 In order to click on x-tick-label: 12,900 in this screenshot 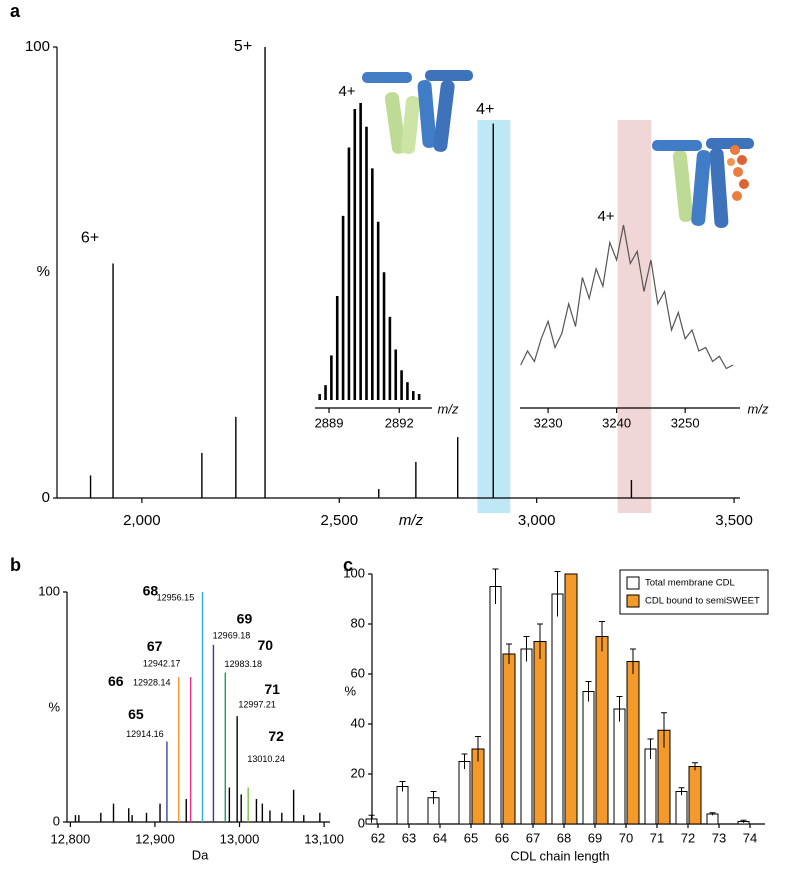, I will do `click(155, 838)`.